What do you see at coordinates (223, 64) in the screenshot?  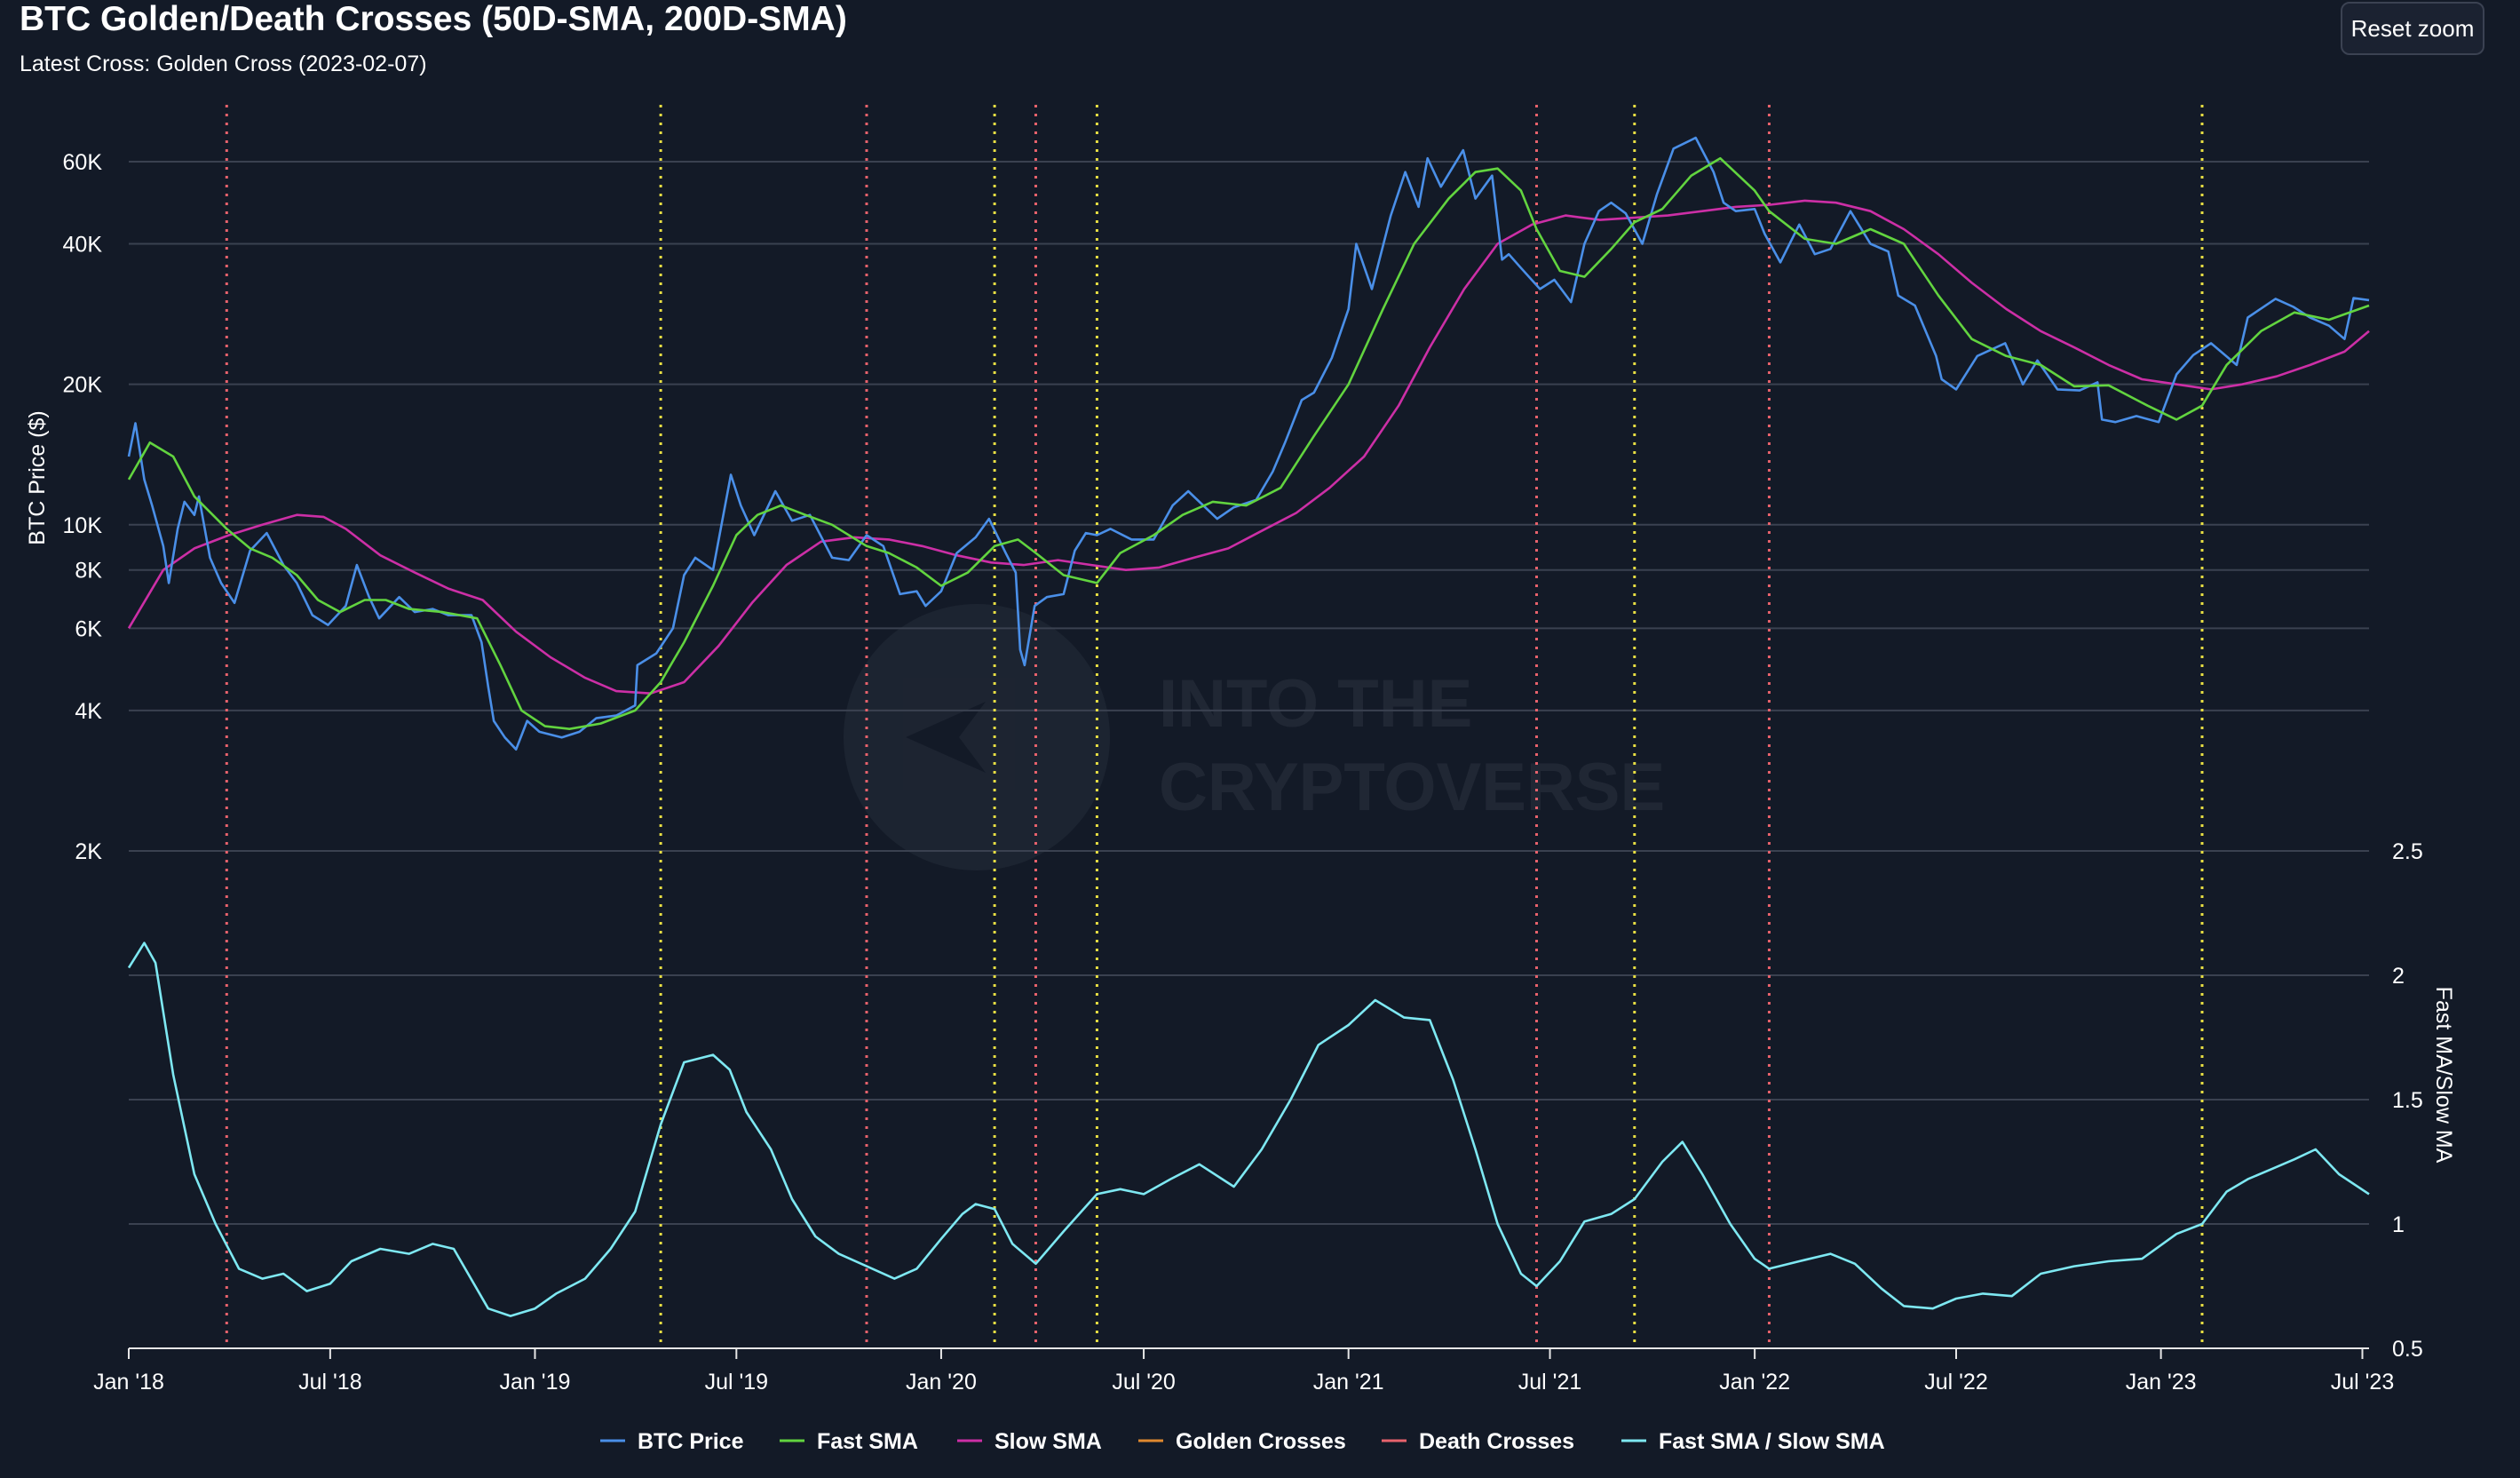 I see `chart-subtitle: Latest Cross: Golden Cross (2023-02-07)` at bounding box center [223, 64].